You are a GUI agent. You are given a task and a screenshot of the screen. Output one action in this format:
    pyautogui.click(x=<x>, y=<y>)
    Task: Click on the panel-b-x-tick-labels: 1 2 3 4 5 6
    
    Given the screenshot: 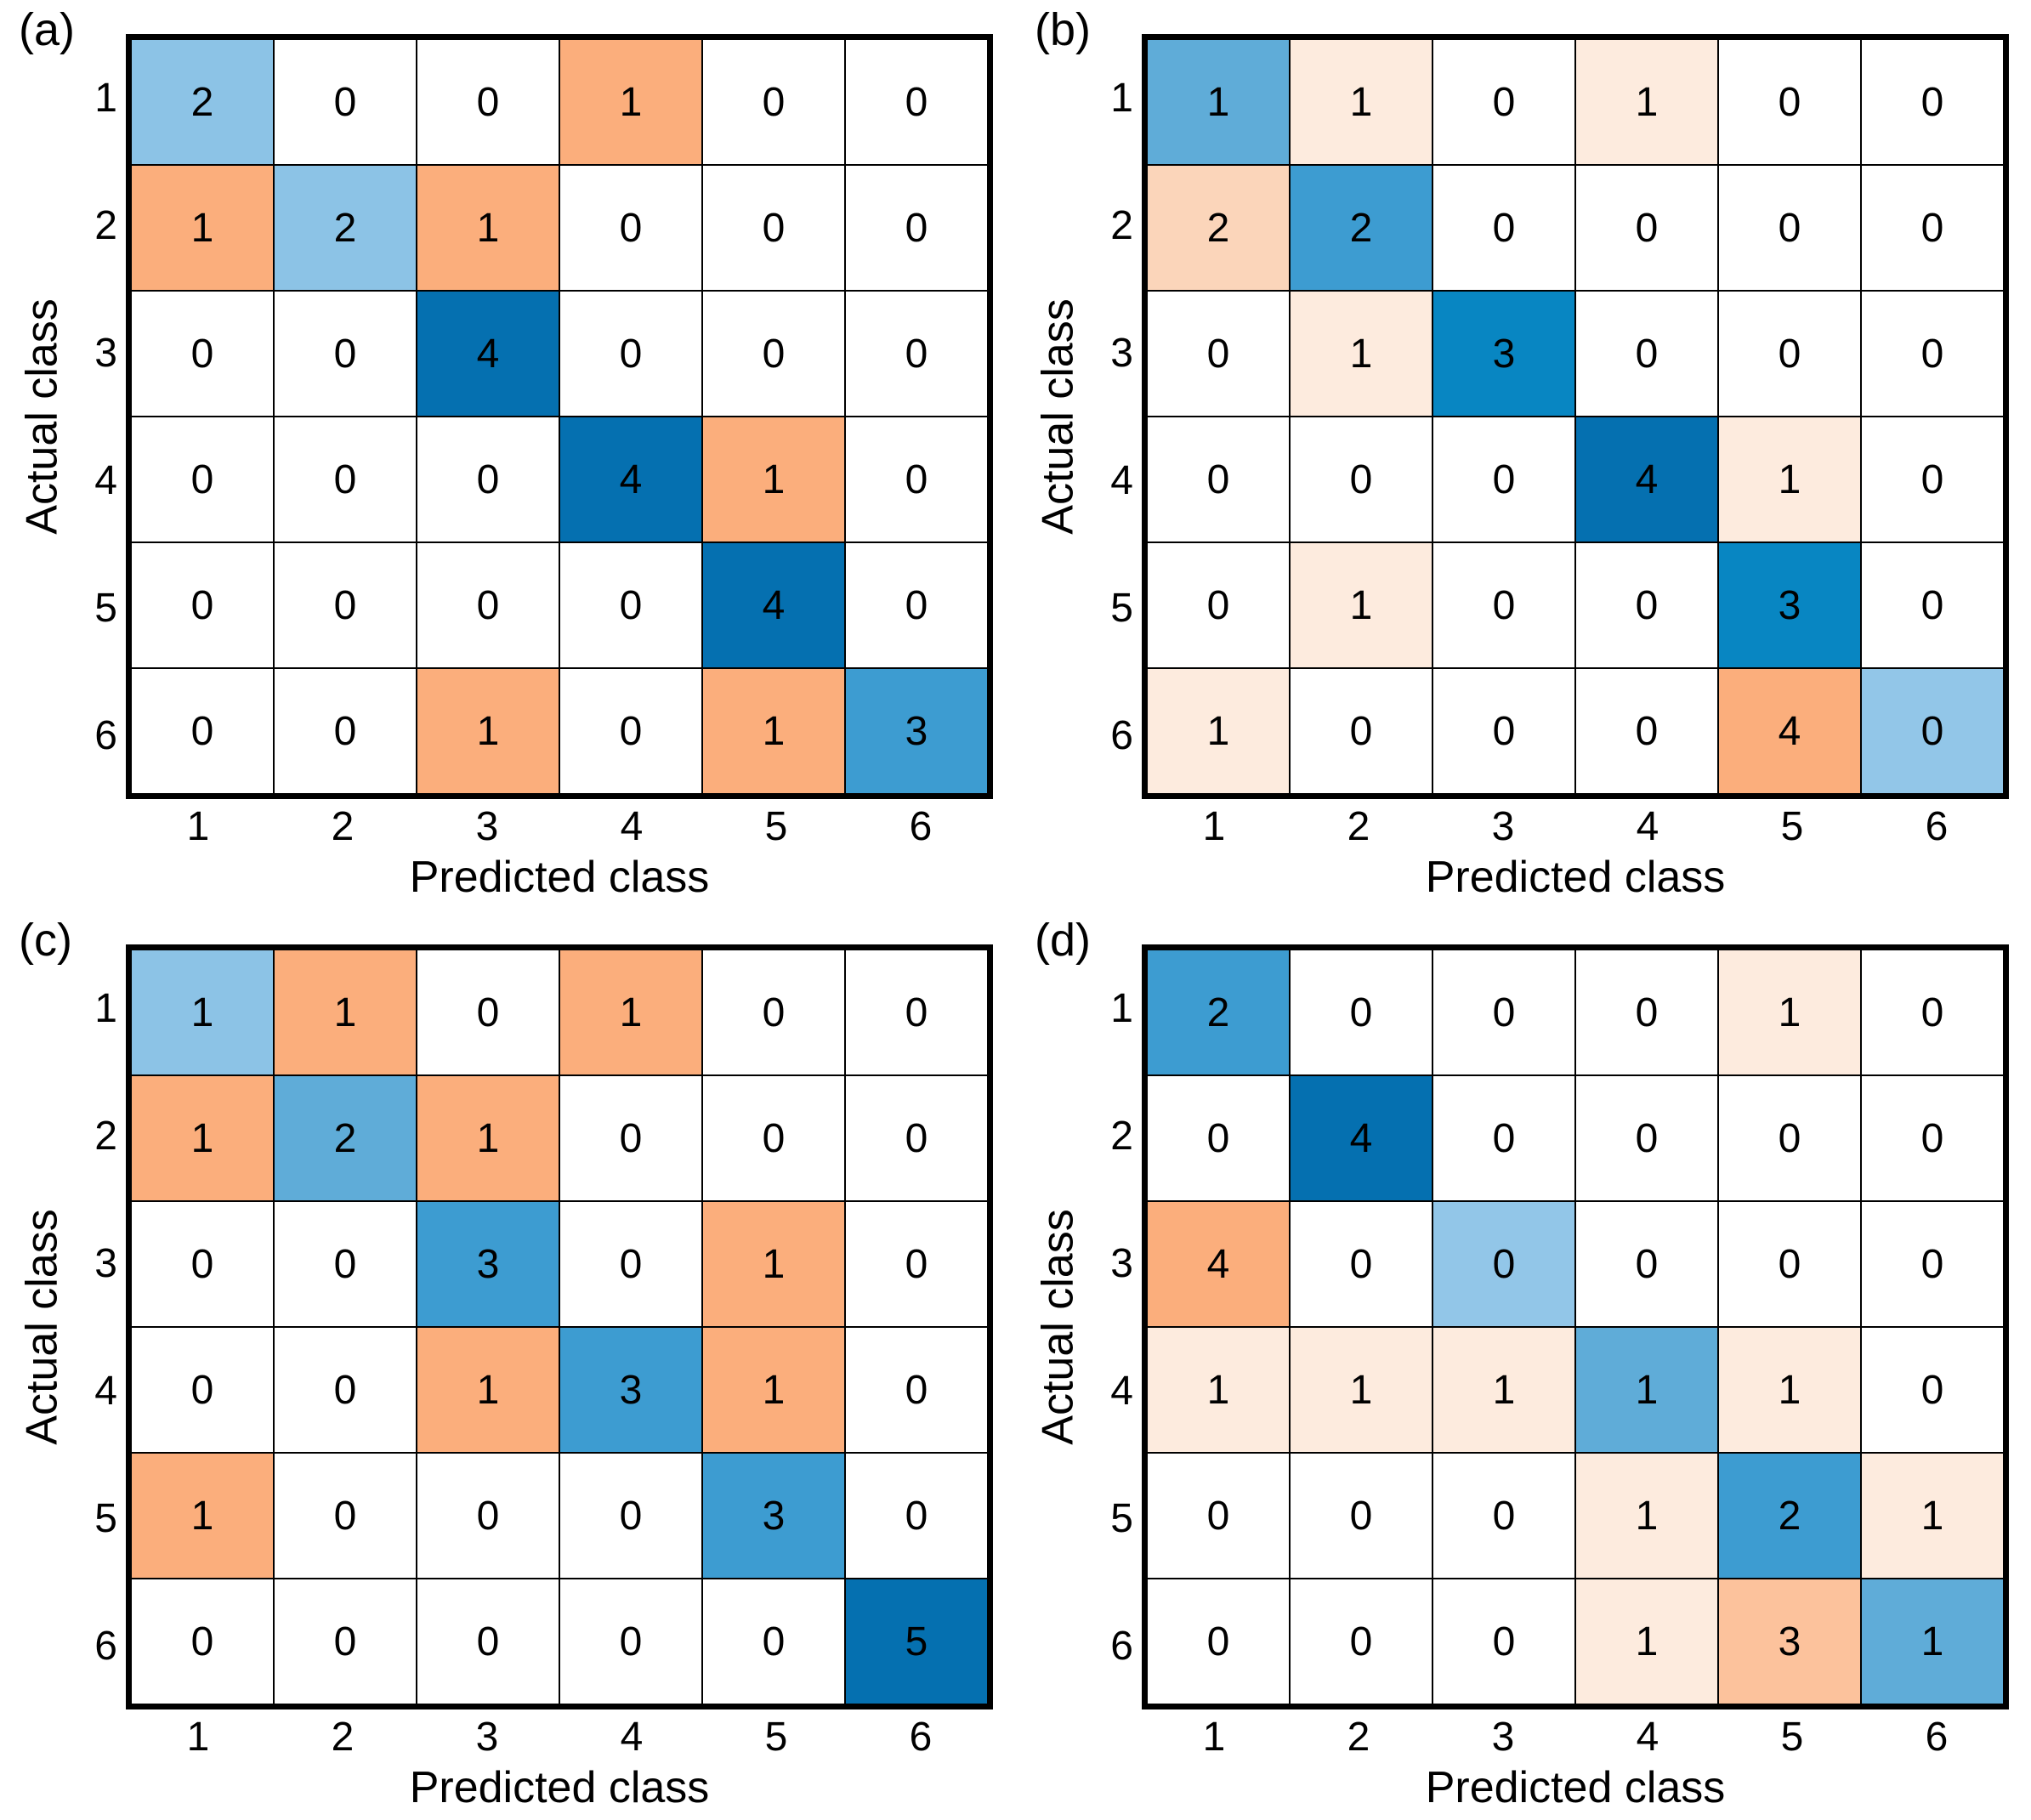 What is the action you would take?
    pyautogui.click(x=1575, y=826)
    